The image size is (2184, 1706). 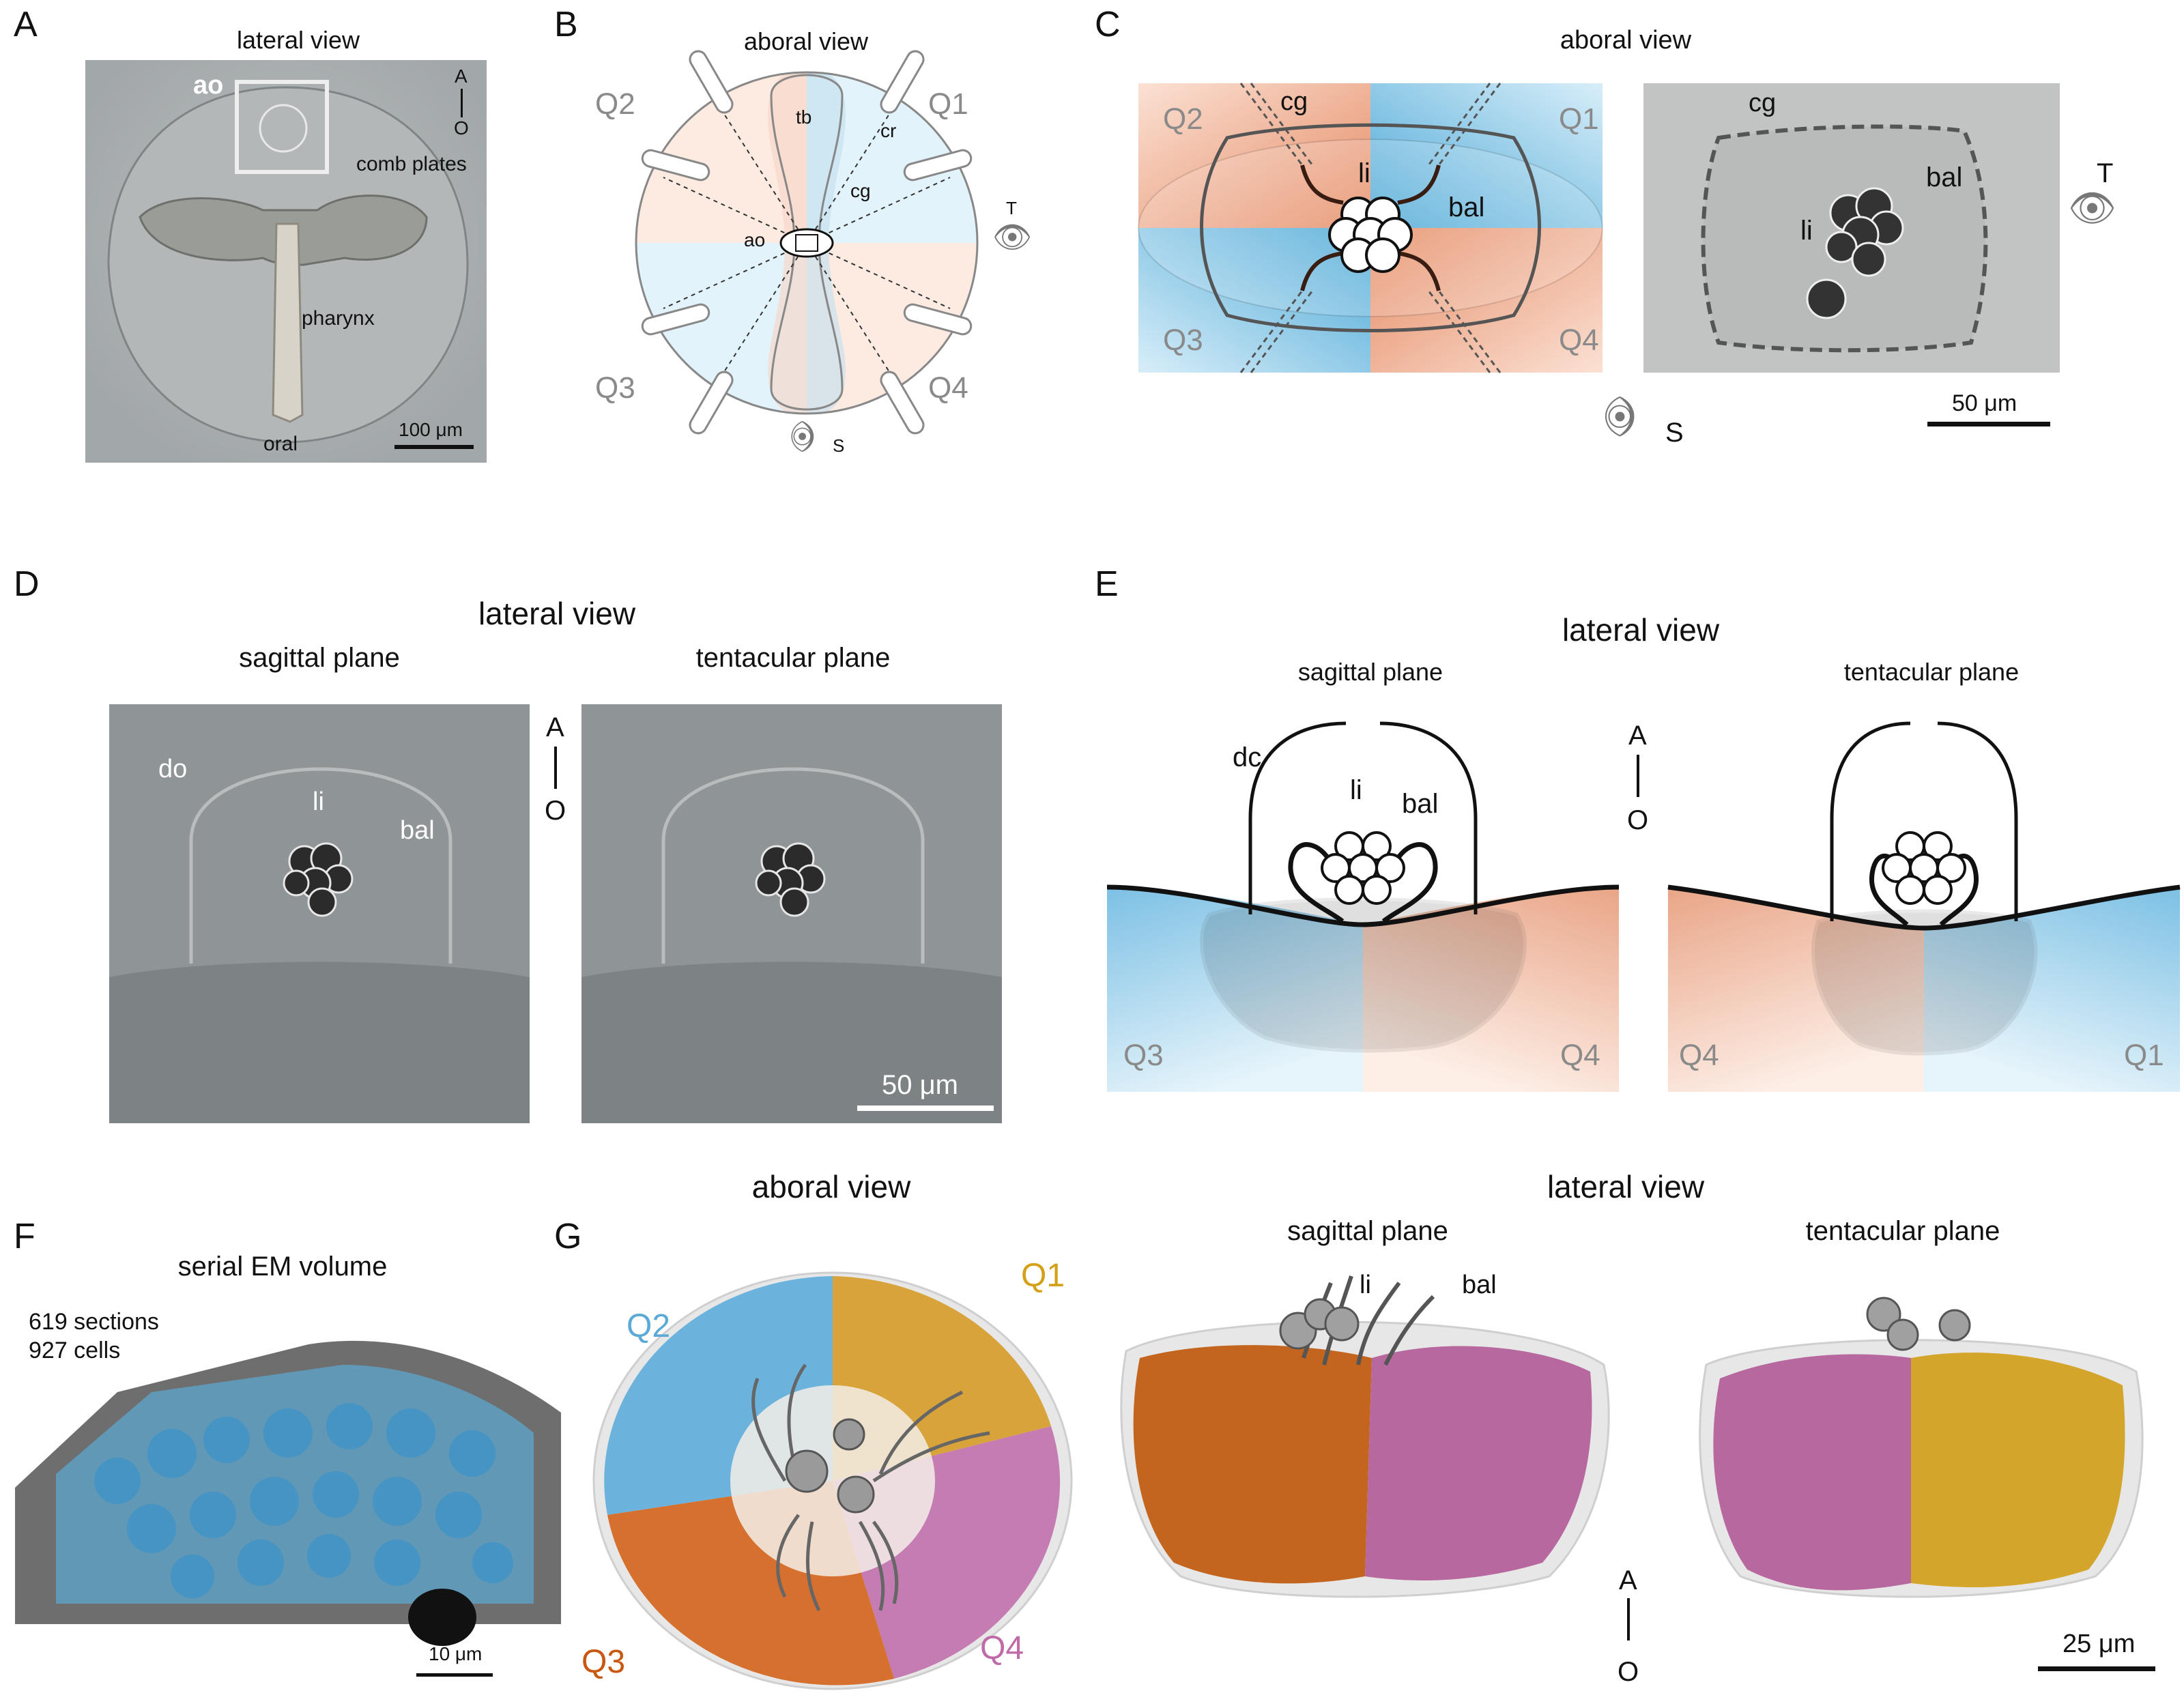 I want to click on panel-b-cr-label: cr, so click(x=888, y=130).